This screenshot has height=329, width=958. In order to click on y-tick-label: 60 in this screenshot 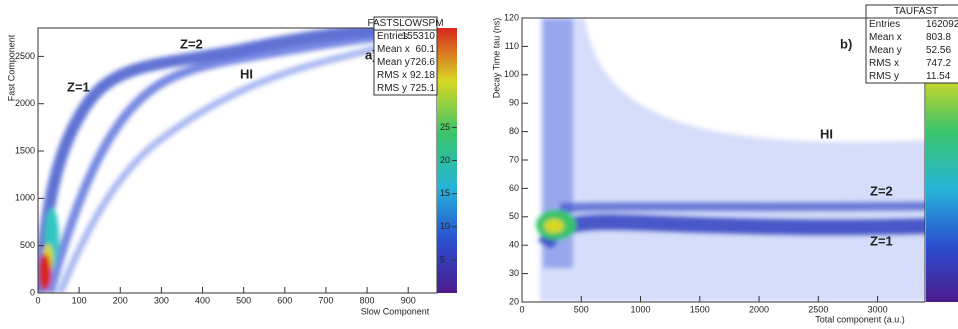, I will do `click(514, 188)`.